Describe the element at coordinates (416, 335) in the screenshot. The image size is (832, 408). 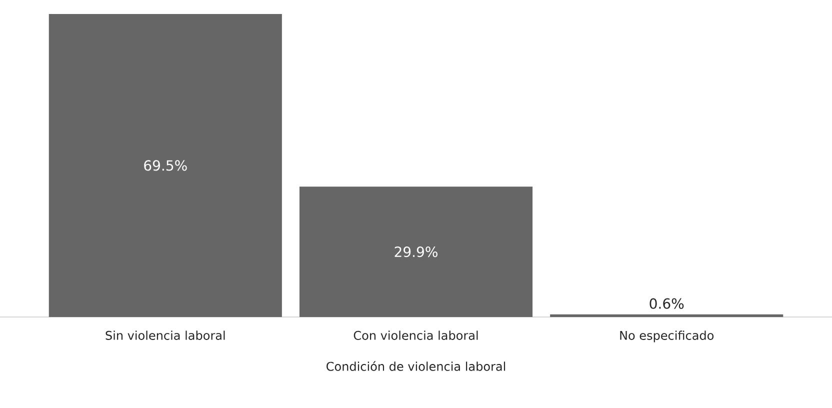
I see `x-tick-label: Con violencia laboral` at that location.